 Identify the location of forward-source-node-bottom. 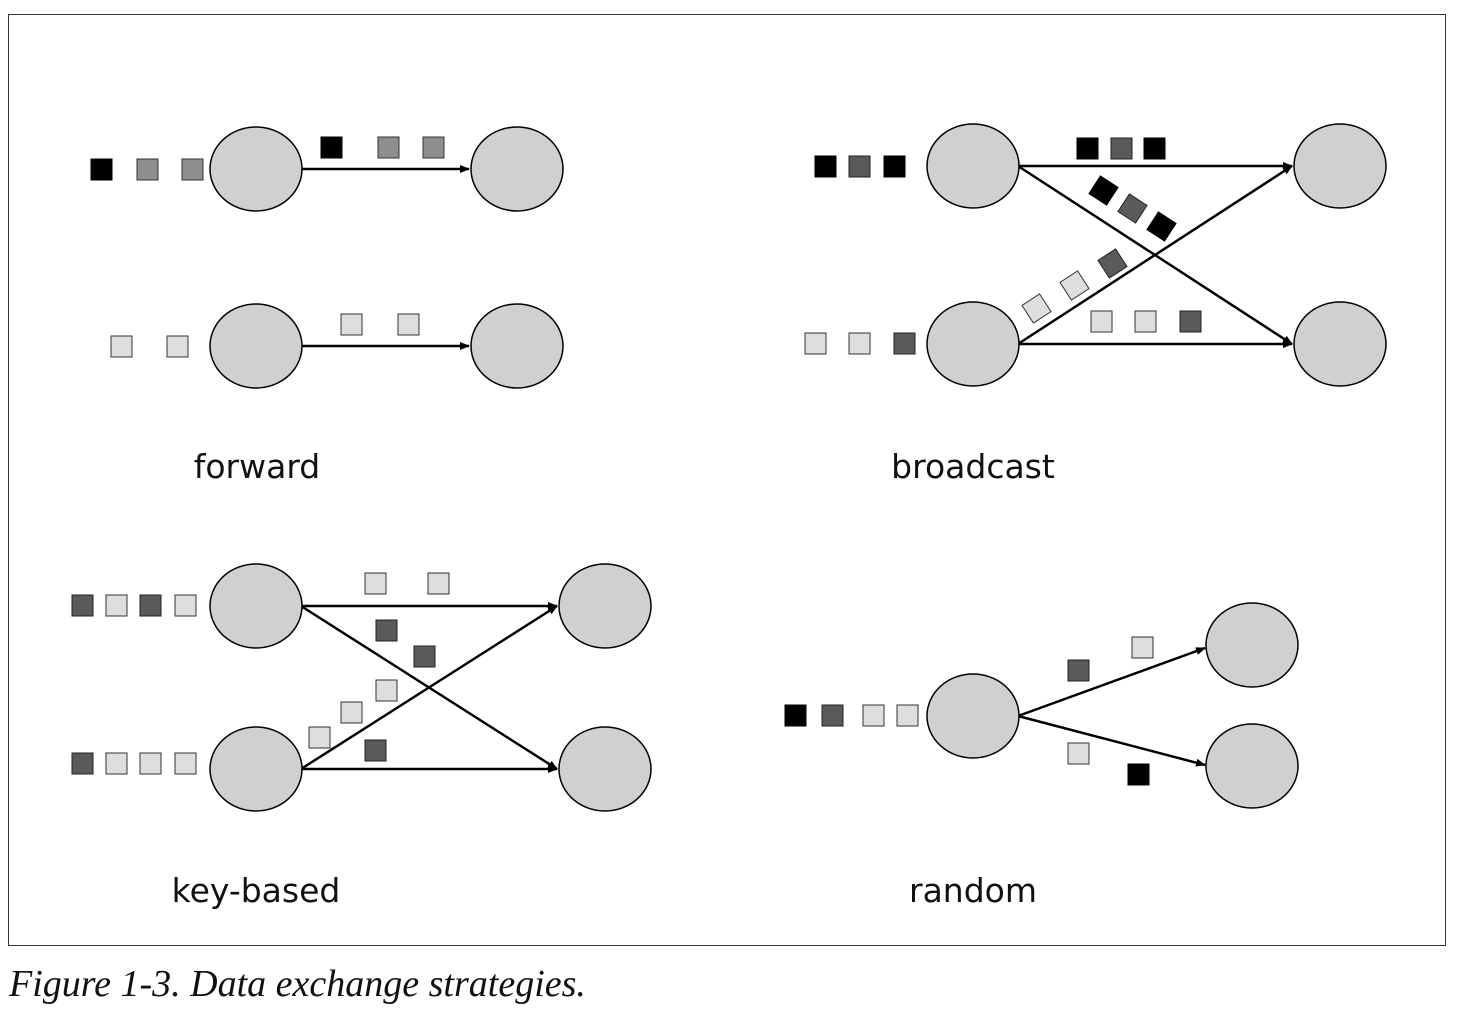
(256, 346).